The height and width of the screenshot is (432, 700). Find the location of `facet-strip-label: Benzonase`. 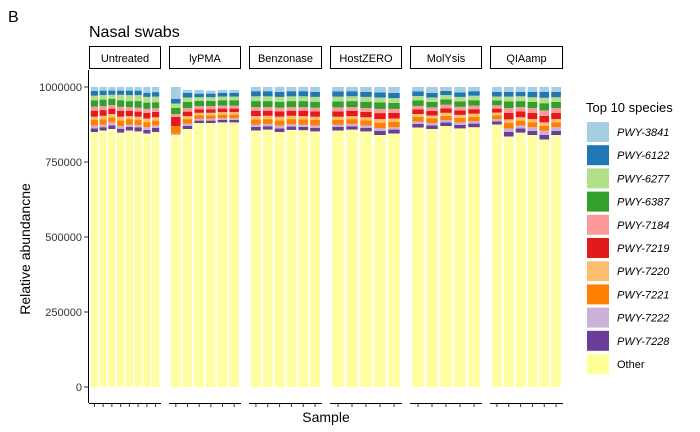

facet-strip-label: Benzonase is located at coordinates (285, 59).